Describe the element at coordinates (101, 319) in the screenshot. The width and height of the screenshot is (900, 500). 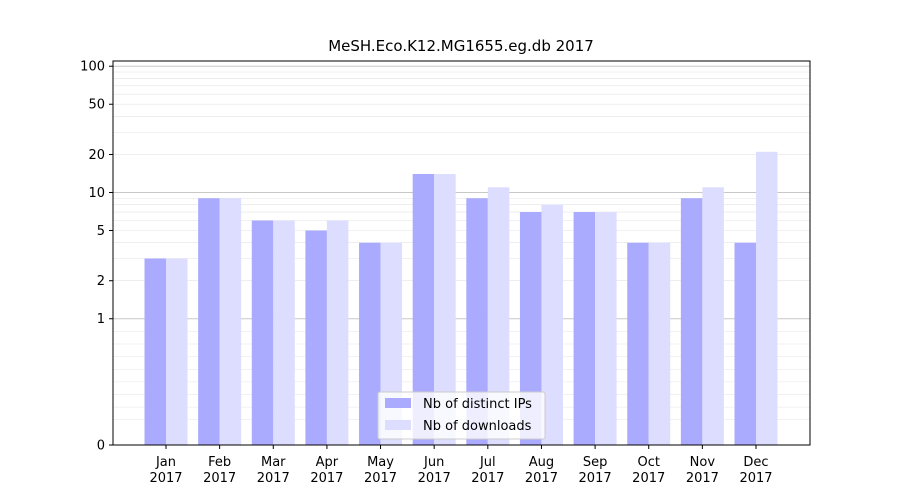
I see `y-tick-label: 1` at that location.